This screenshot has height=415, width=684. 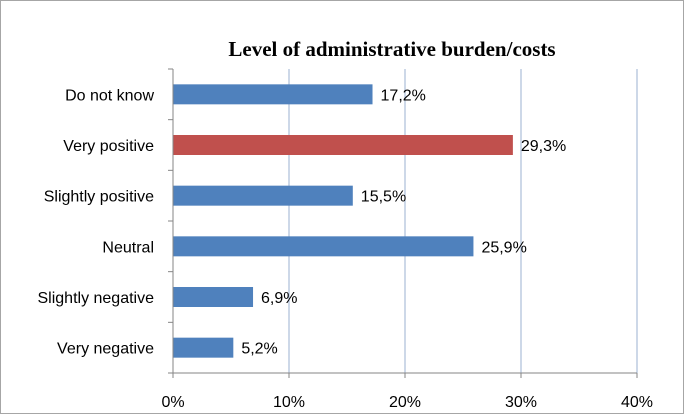 I want to click on category-label-very-negative: Very negative, so click(x=105, y=349).